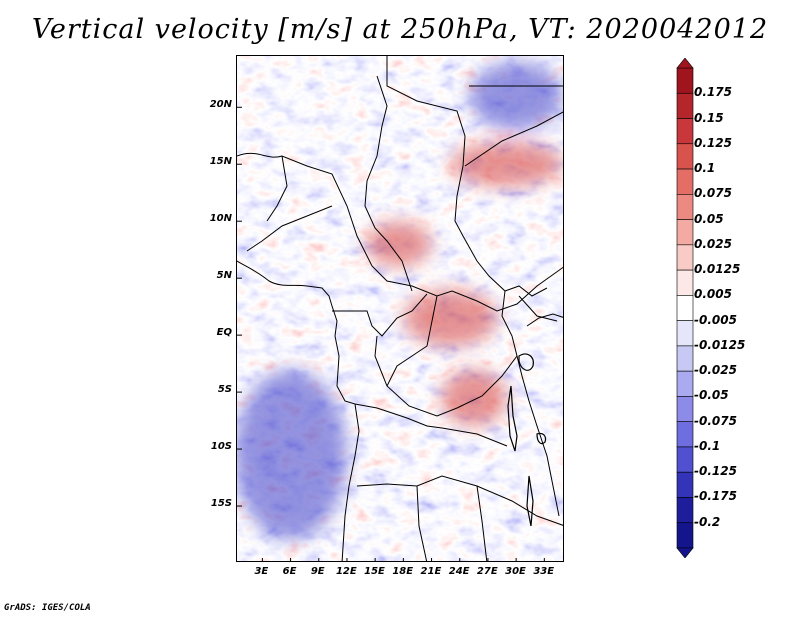  What do you see at coordinates (713, 243) in the screenshot?
I see `colorbar-label: 0.025` at bounding box center [713, 243].